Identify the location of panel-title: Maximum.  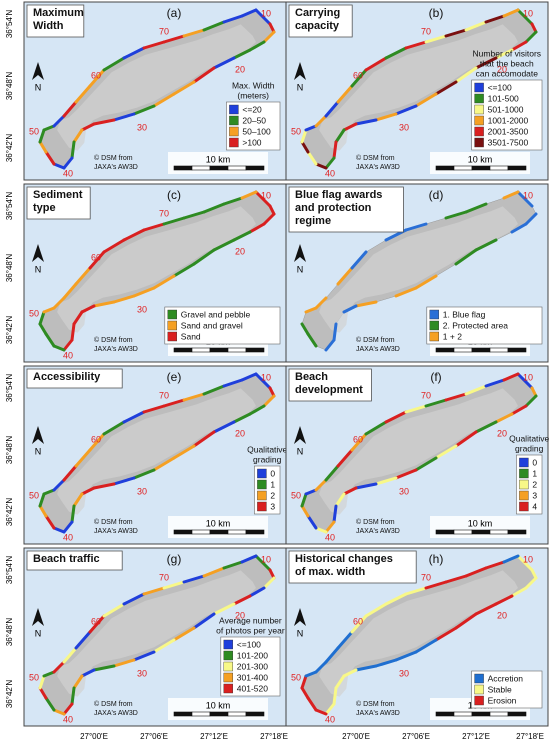
(58, 13).